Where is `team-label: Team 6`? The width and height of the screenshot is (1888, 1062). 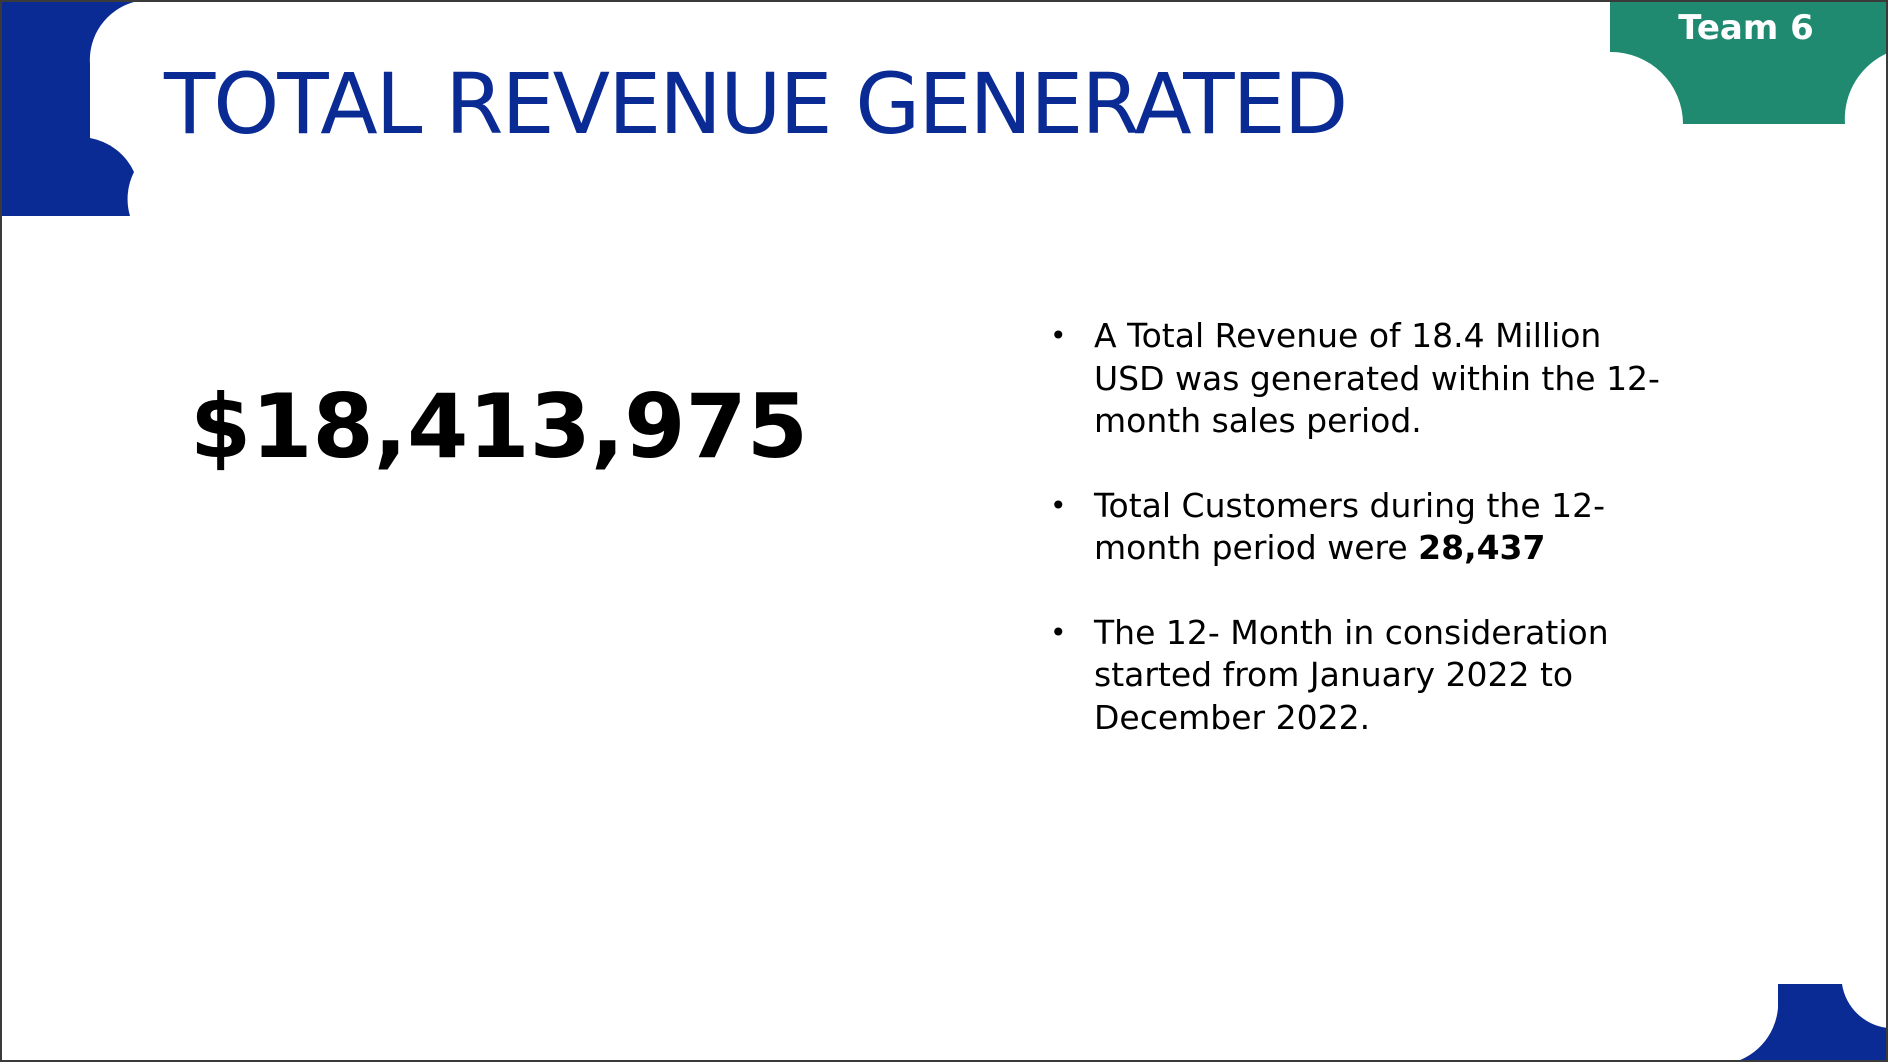 team-label: Team 6 is located at coordinates (1746, 28).